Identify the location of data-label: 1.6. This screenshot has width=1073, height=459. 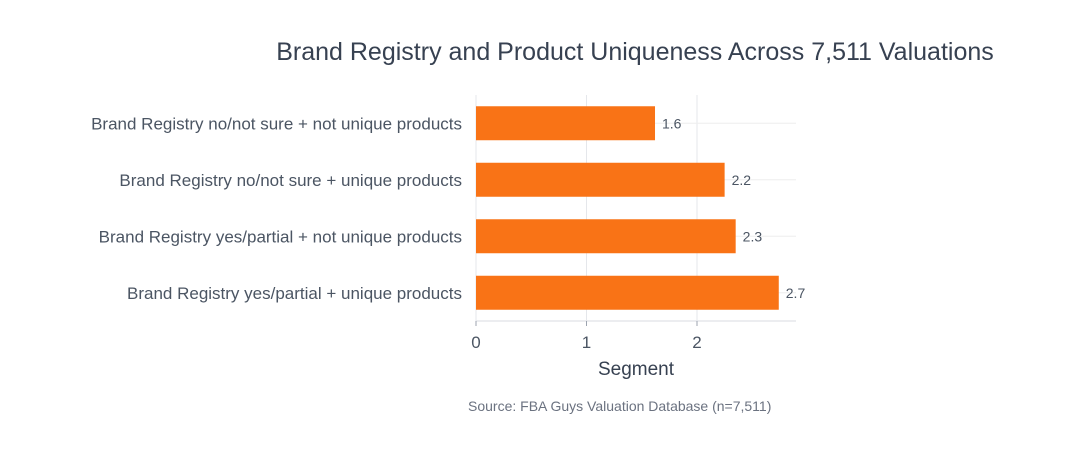
(672, 123).